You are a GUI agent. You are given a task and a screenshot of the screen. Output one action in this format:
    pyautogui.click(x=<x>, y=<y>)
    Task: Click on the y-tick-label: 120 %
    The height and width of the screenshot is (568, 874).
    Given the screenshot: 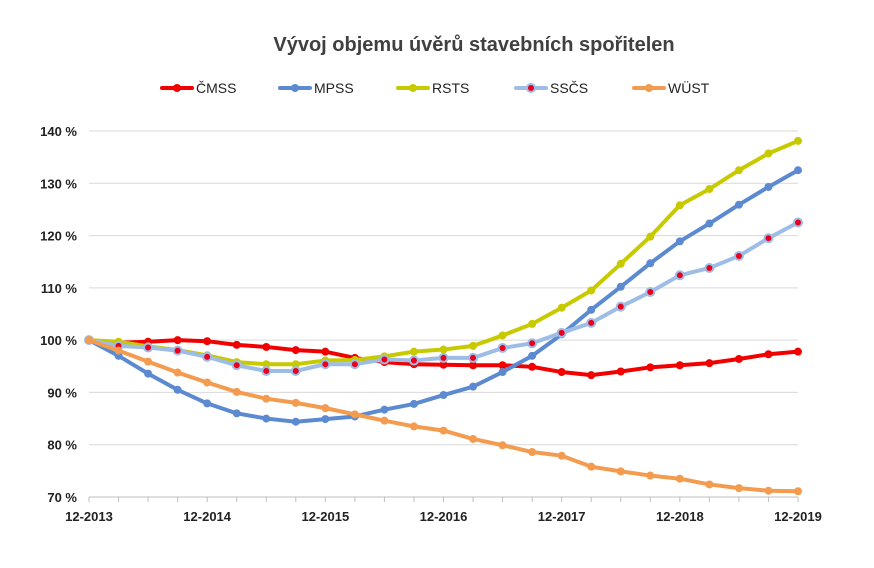 What is the action you would take?
    pyautogui.click(x=58, y=236)
    